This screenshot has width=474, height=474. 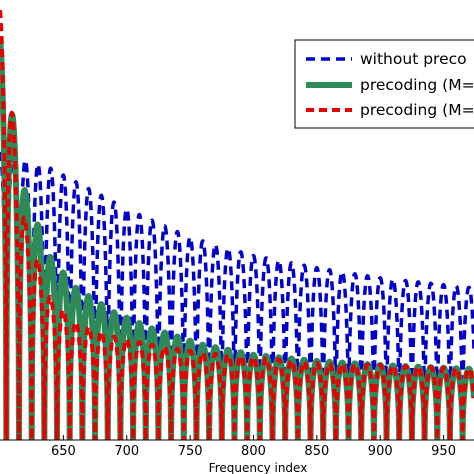 I want to click on x-tick-label: 650, so click(x=63, y=451).